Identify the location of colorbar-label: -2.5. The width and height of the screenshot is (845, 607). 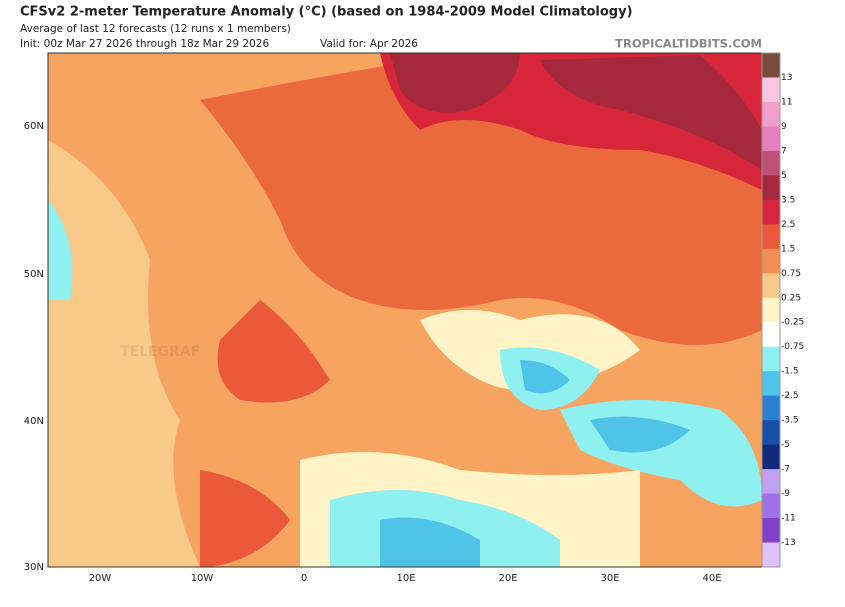
(790, 396).